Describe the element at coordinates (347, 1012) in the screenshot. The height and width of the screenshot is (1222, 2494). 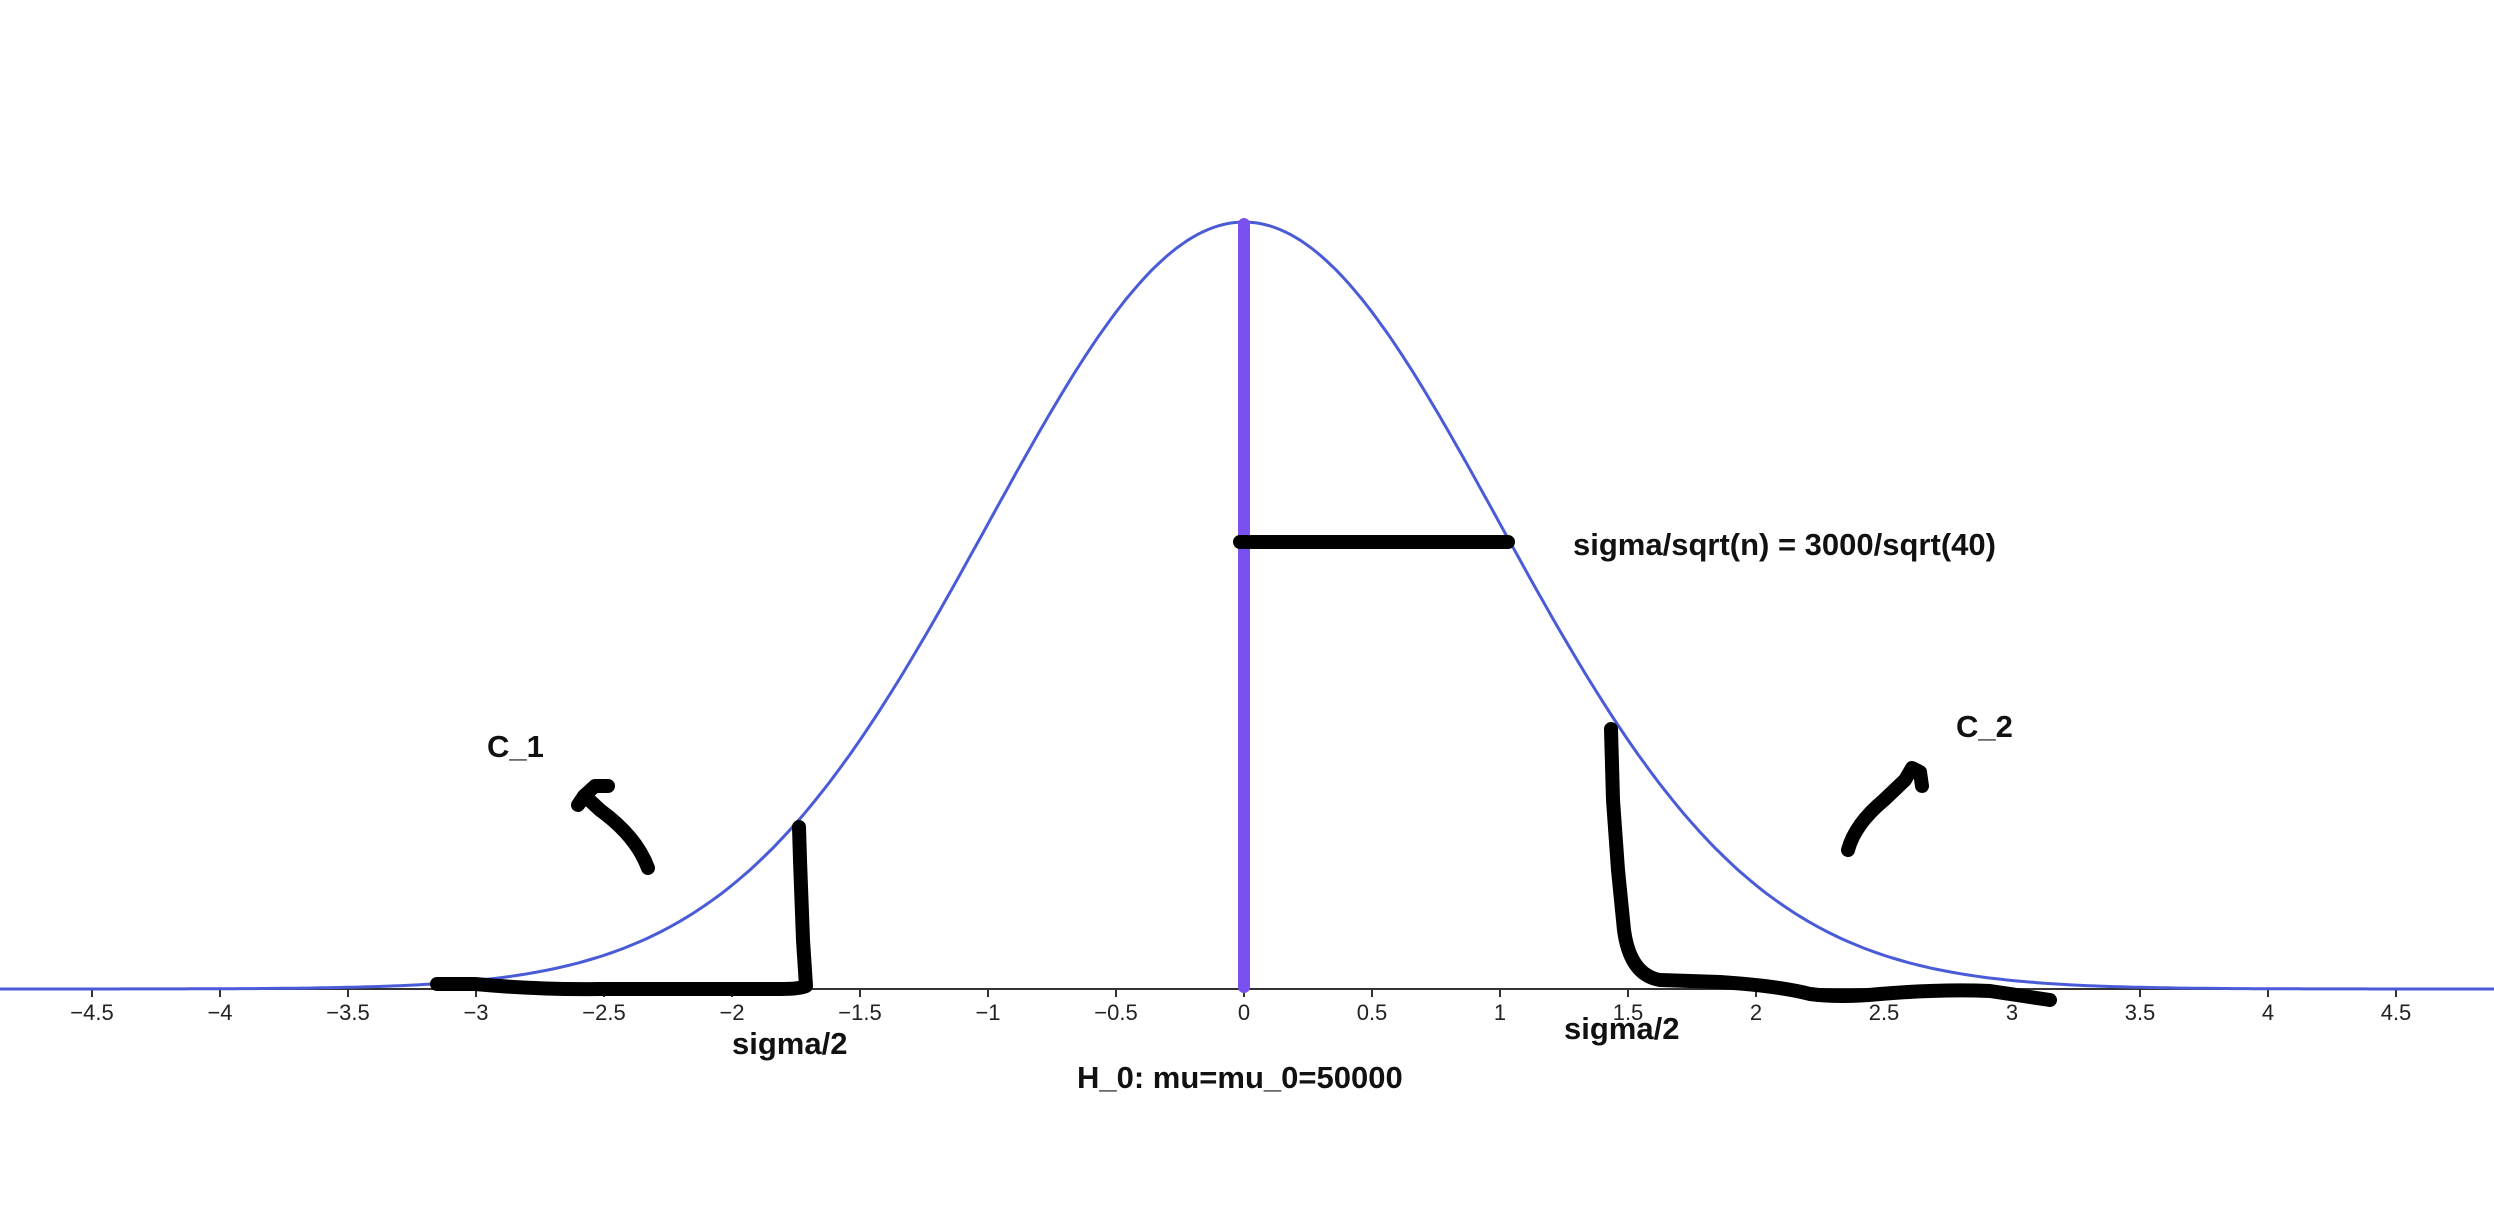
I see `x-tick-label: −3.5` at that location.